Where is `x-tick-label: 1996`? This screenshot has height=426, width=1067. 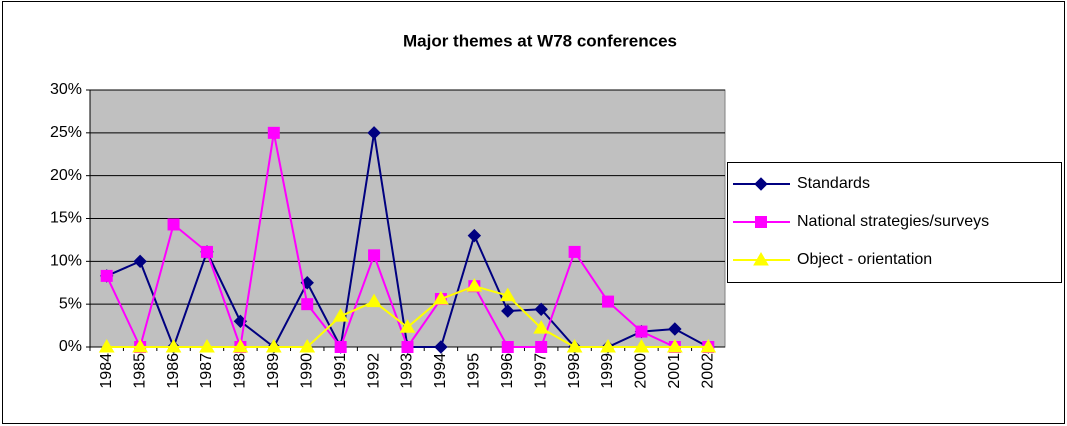 x-tick-label: 1996 is located at coordinates (507, 371).